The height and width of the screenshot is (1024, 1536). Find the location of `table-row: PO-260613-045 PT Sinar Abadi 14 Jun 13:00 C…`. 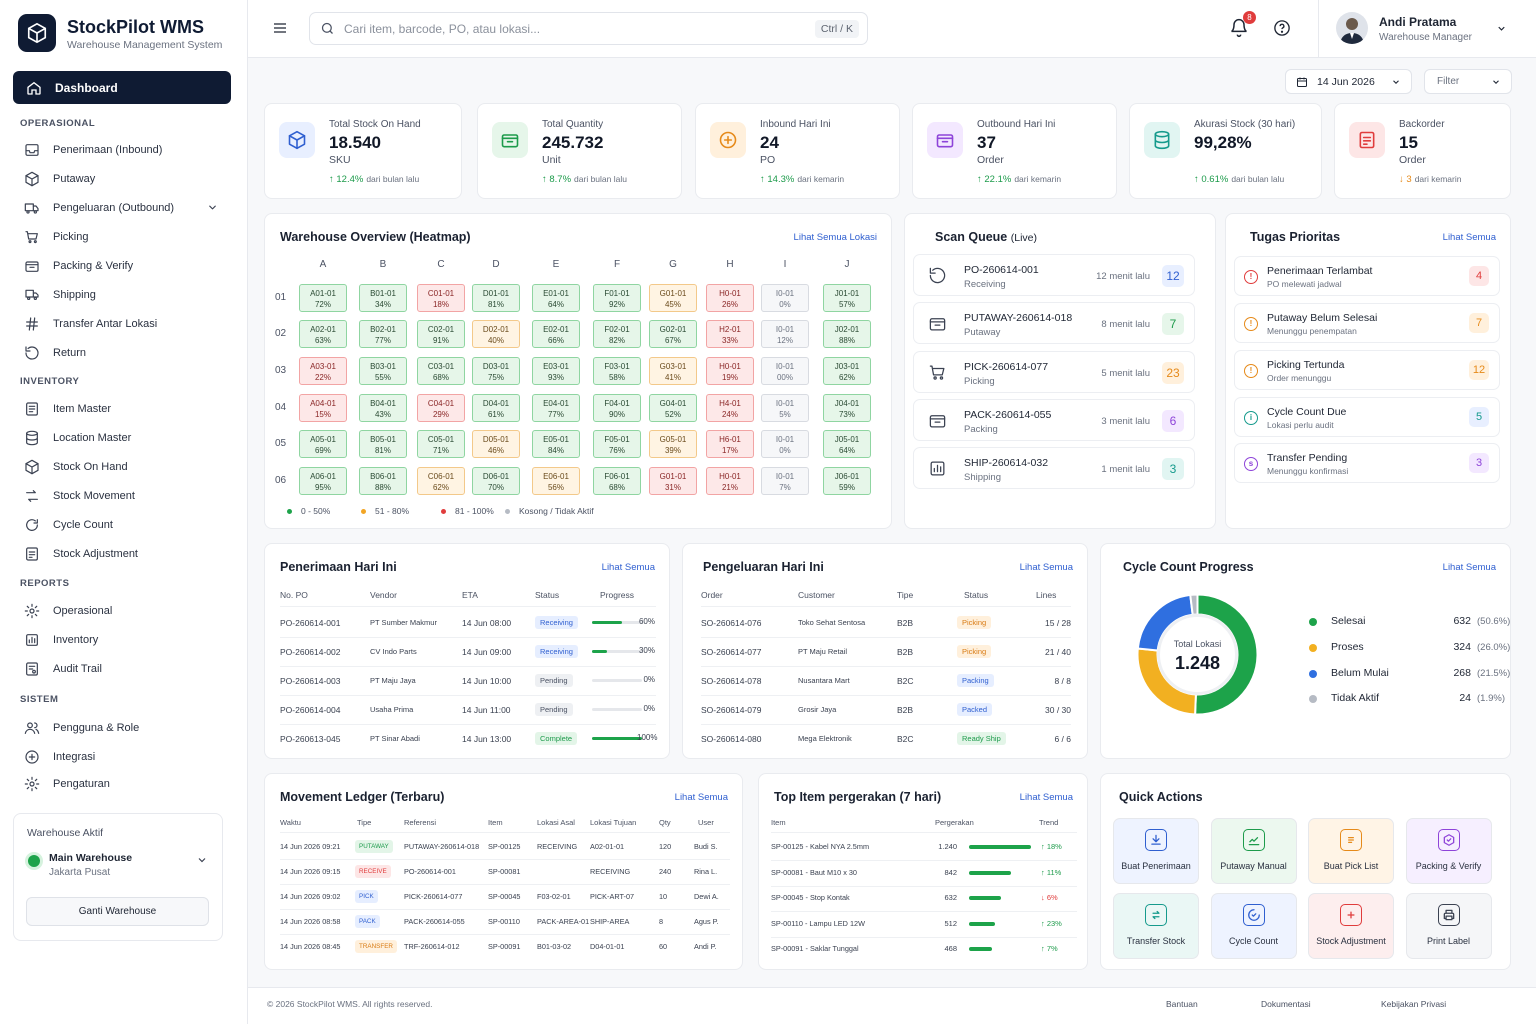

table-row: PO-260613-045 PT Sinar Abadi 14 Jun 13:00 C… is located at coordinates (468, 742).